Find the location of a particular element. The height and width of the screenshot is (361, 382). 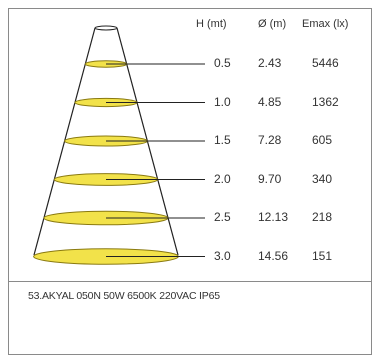

diameter-value: 9.70 is located at coordinates (270, 178).